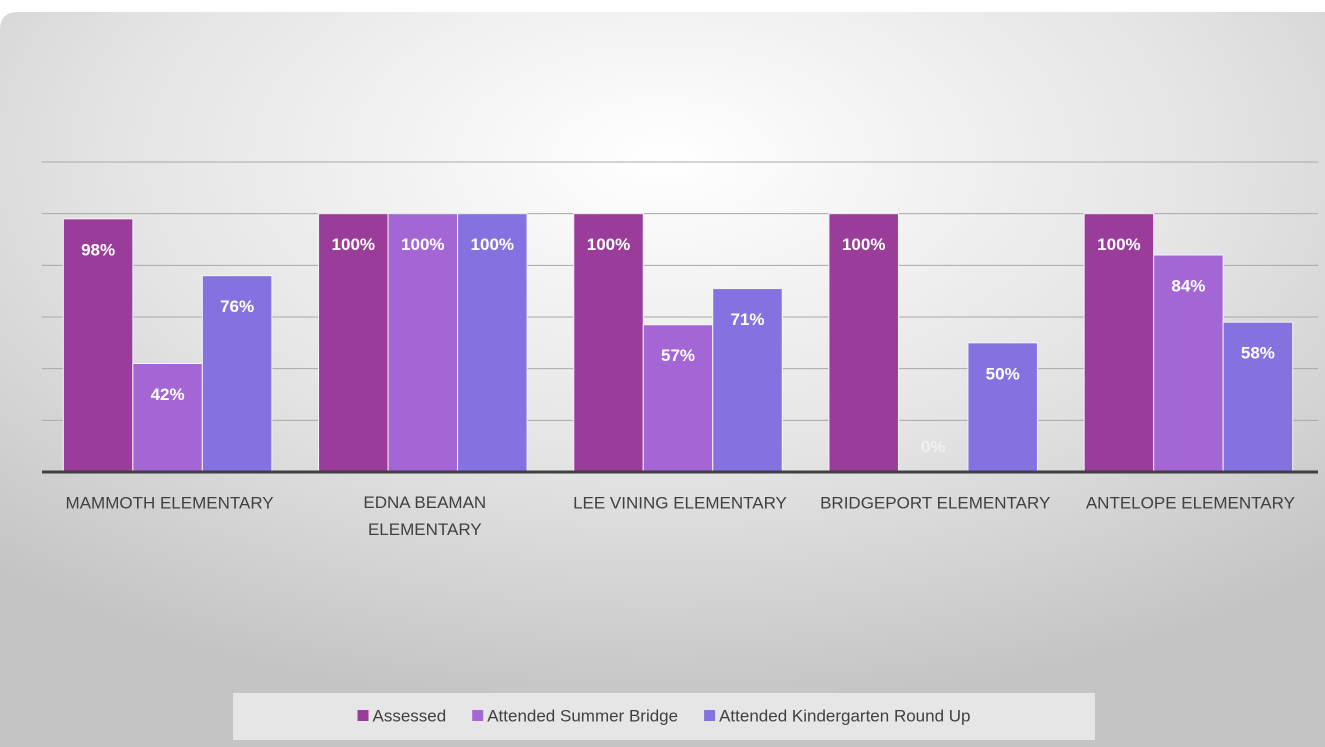 The width and height of the screenshot is (1325, 747). Describe the element at coordinates (582, 715) in the screenshot. I see `legend-label: Attended Summer Bridge` at that location.